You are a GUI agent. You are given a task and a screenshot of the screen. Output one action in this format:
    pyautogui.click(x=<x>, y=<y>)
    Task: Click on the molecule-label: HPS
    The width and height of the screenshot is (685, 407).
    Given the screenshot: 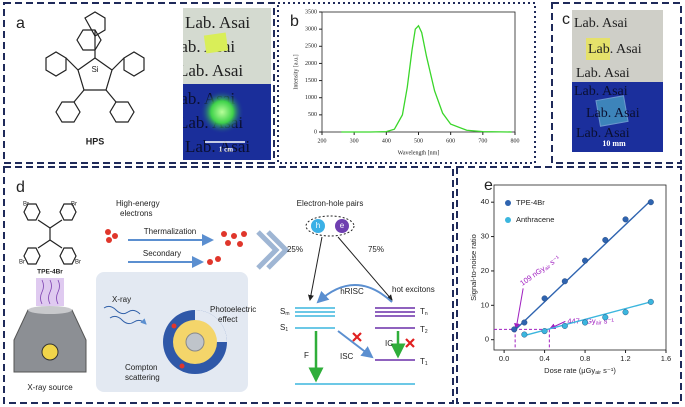 What is the action you would take?
    pyautogui.click(x=95, y=141)
    